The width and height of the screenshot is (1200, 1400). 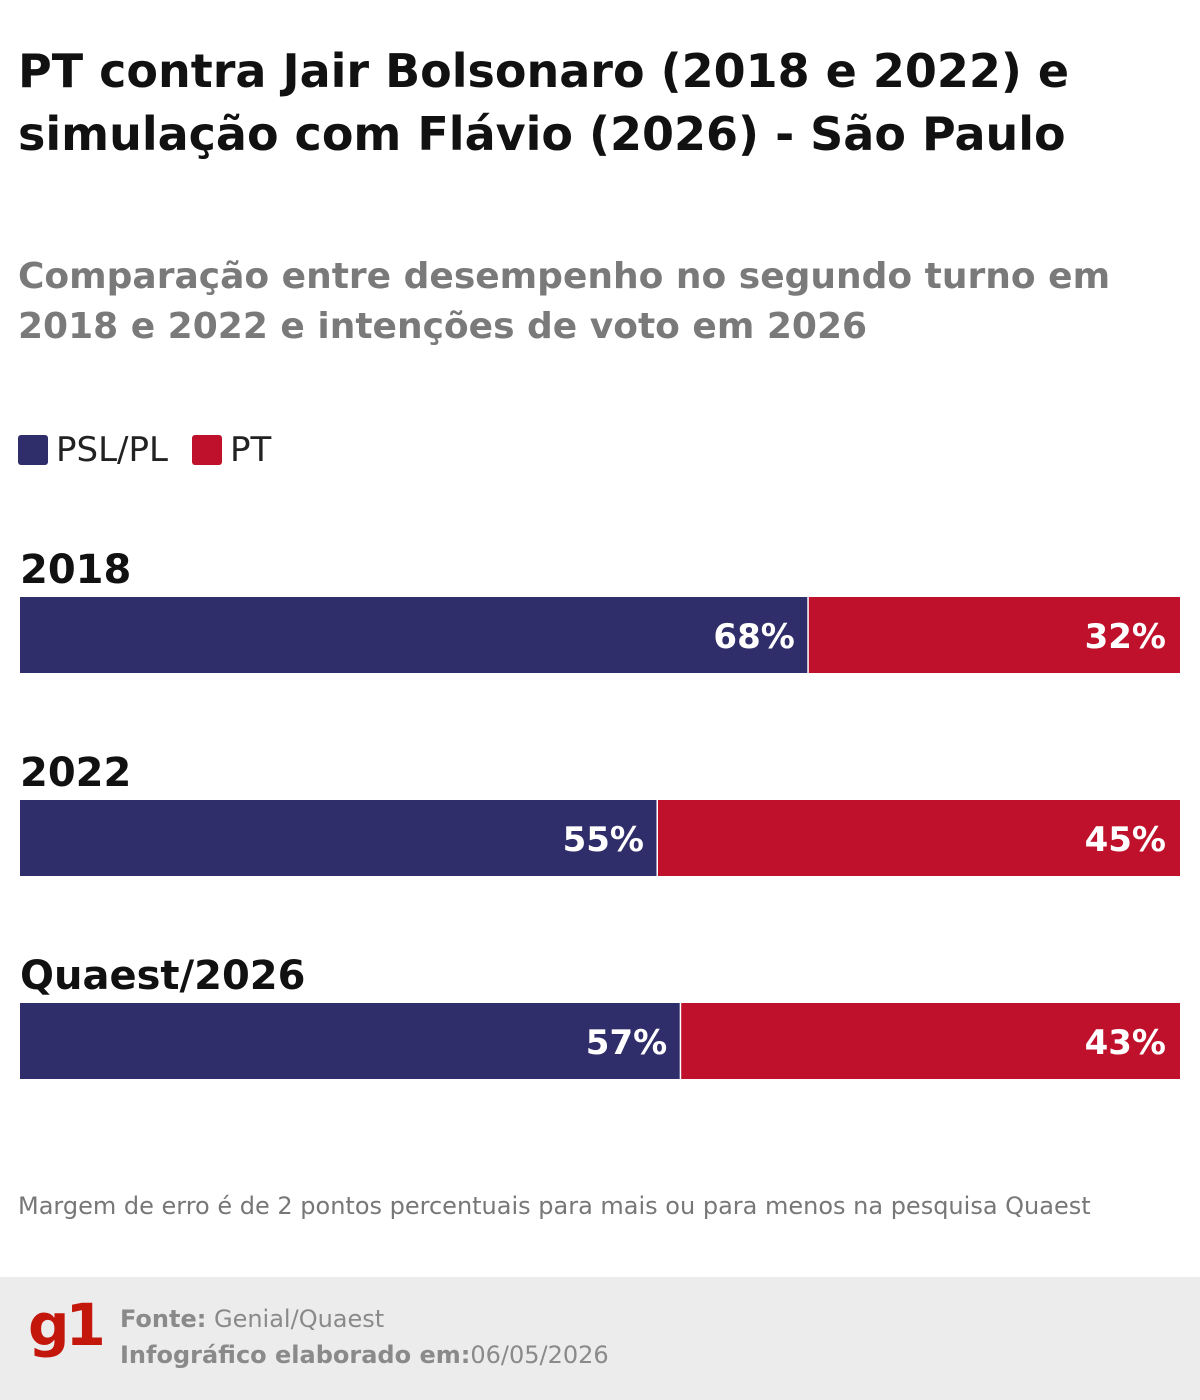 I want to click on source-line: Fonte: Genial/Quaest, so click(x=252, y=1319).